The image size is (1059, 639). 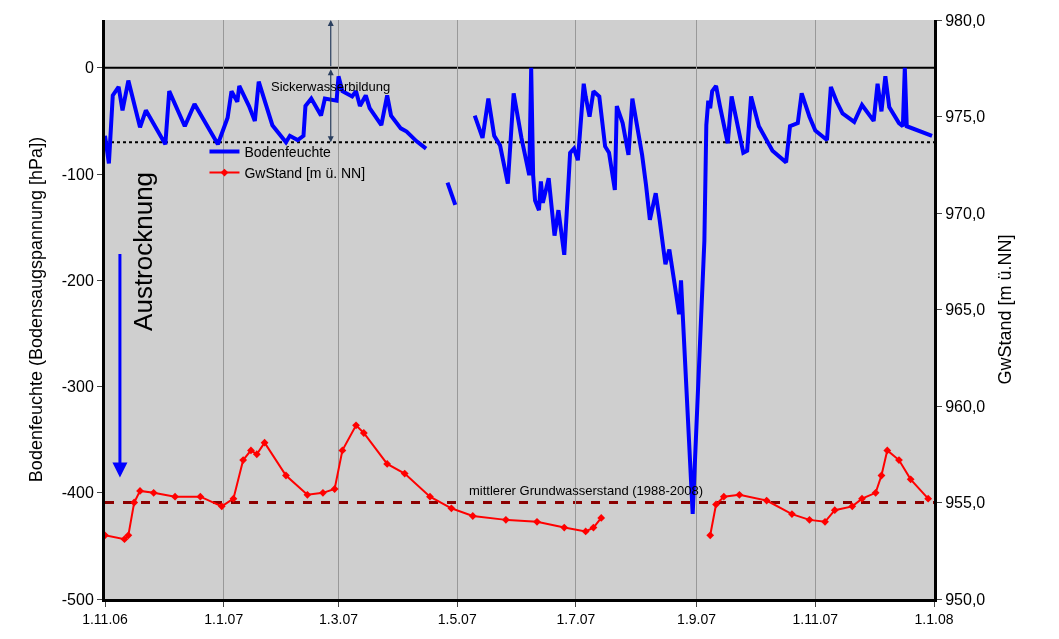 I want to click on x-tick-label: 1.11.06, so click(x=105, y=618).